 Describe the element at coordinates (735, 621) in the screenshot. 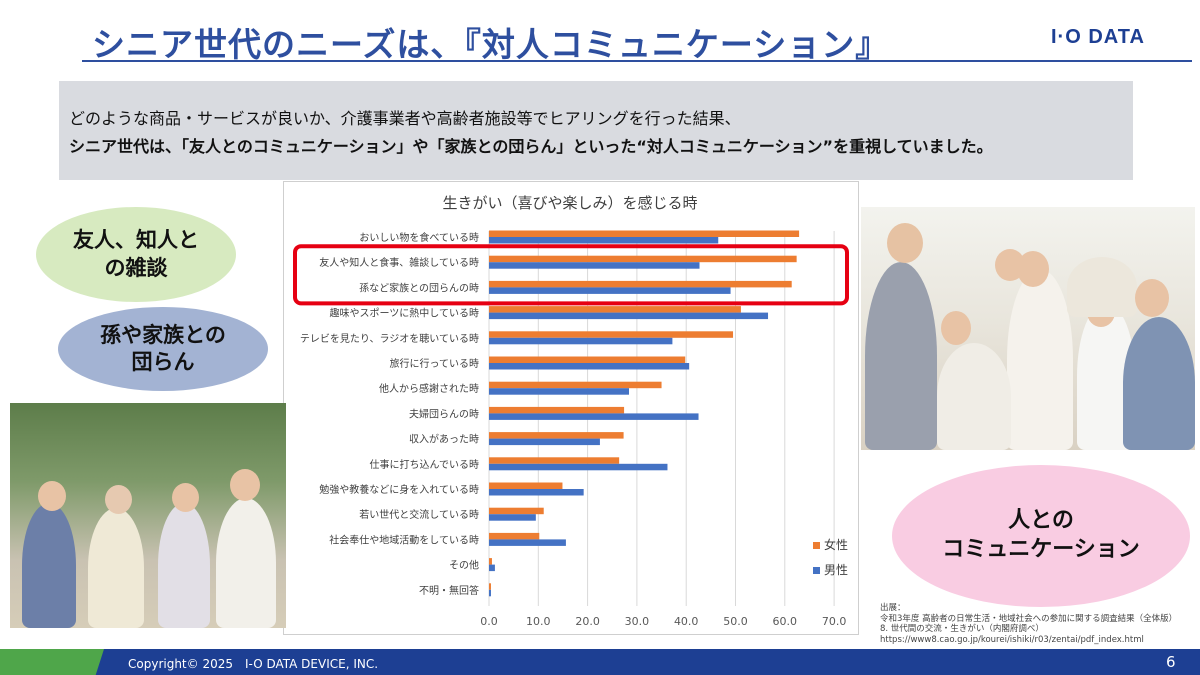

I see `x-tick-label: 50.0` at that location.